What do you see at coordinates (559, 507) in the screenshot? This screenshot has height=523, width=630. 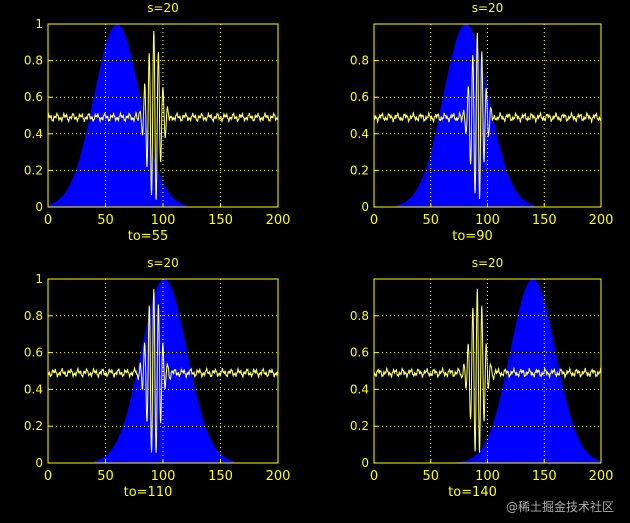 I see `watermark-text: @稀土掘金技术社区` at bounding box center [559, 507].